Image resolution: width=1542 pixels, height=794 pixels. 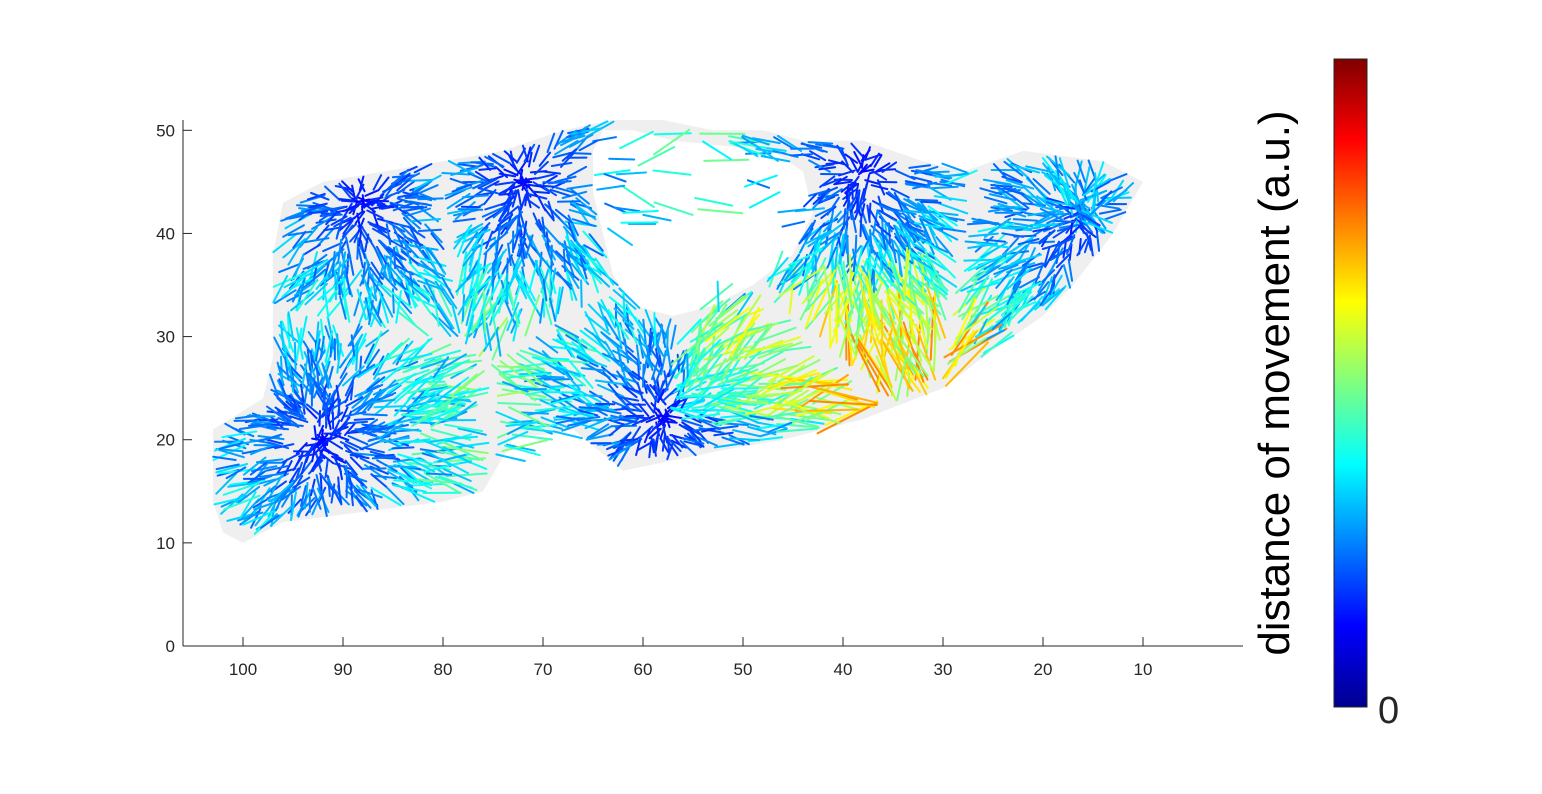 What do you see at coordinates (690, 658) in the screenshot?
I see `x-axis-ticks: 100 90 80 70 60 50 40 30 20 10` at bounding box center [690, 658].